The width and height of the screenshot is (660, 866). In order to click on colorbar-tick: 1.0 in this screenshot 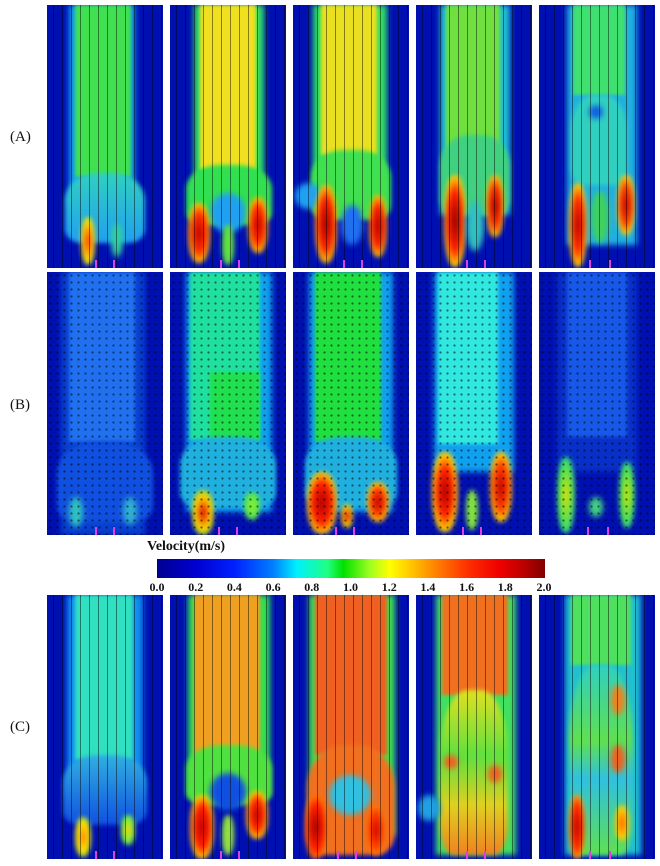, I will do `click(350, 587)`.